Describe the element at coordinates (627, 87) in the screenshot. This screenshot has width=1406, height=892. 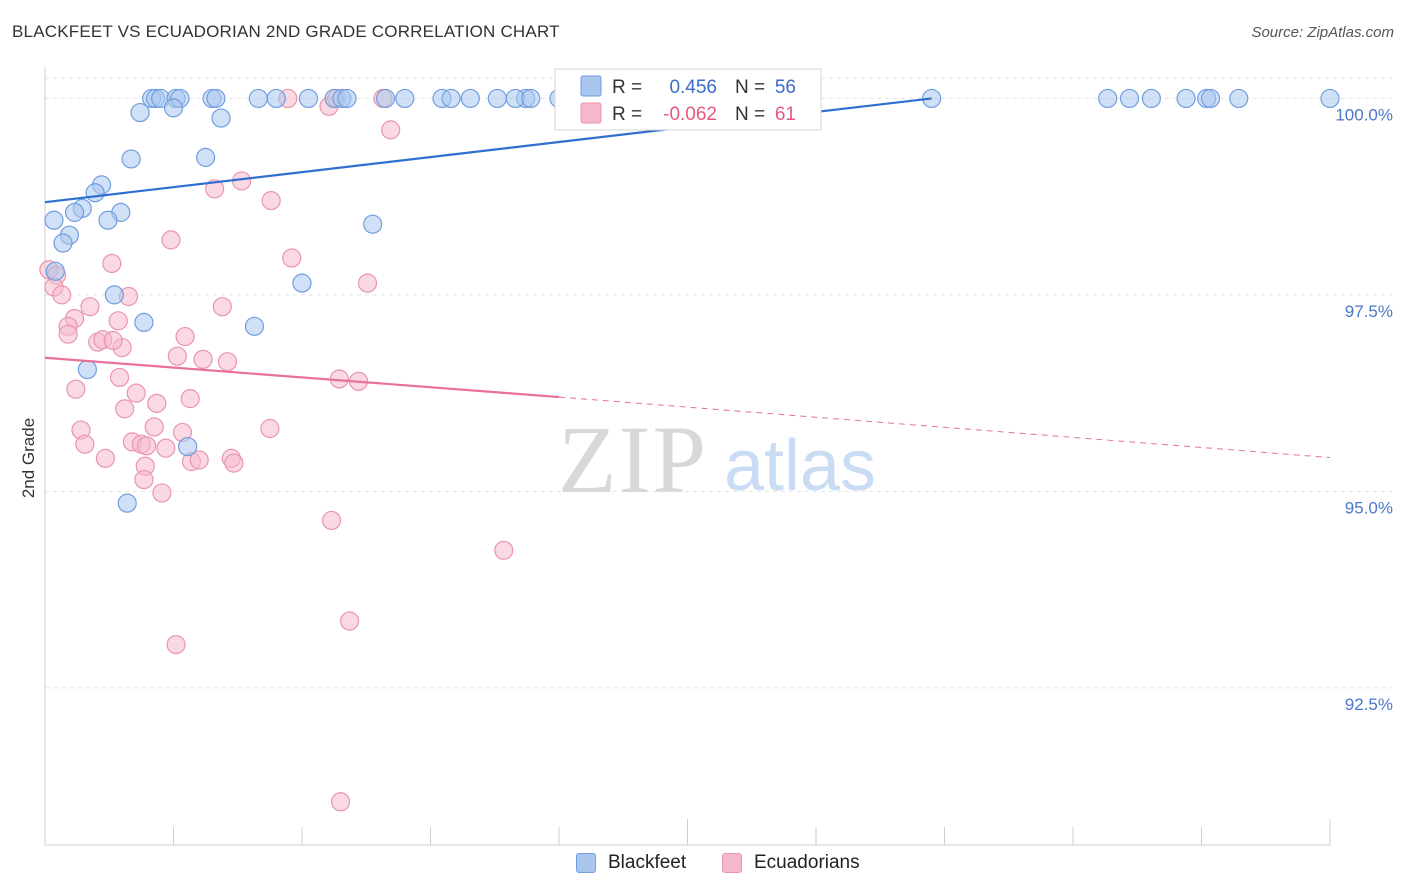
I see `stats-r-label-1: R =` at that location.